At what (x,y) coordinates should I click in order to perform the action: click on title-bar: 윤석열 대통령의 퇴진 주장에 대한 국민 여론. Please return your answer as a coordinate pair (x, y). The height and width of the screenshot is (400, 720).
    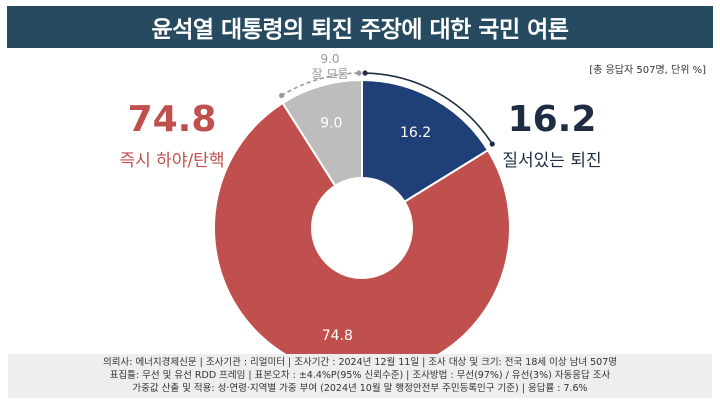
    Looking at the image, I should click on (360, 27).